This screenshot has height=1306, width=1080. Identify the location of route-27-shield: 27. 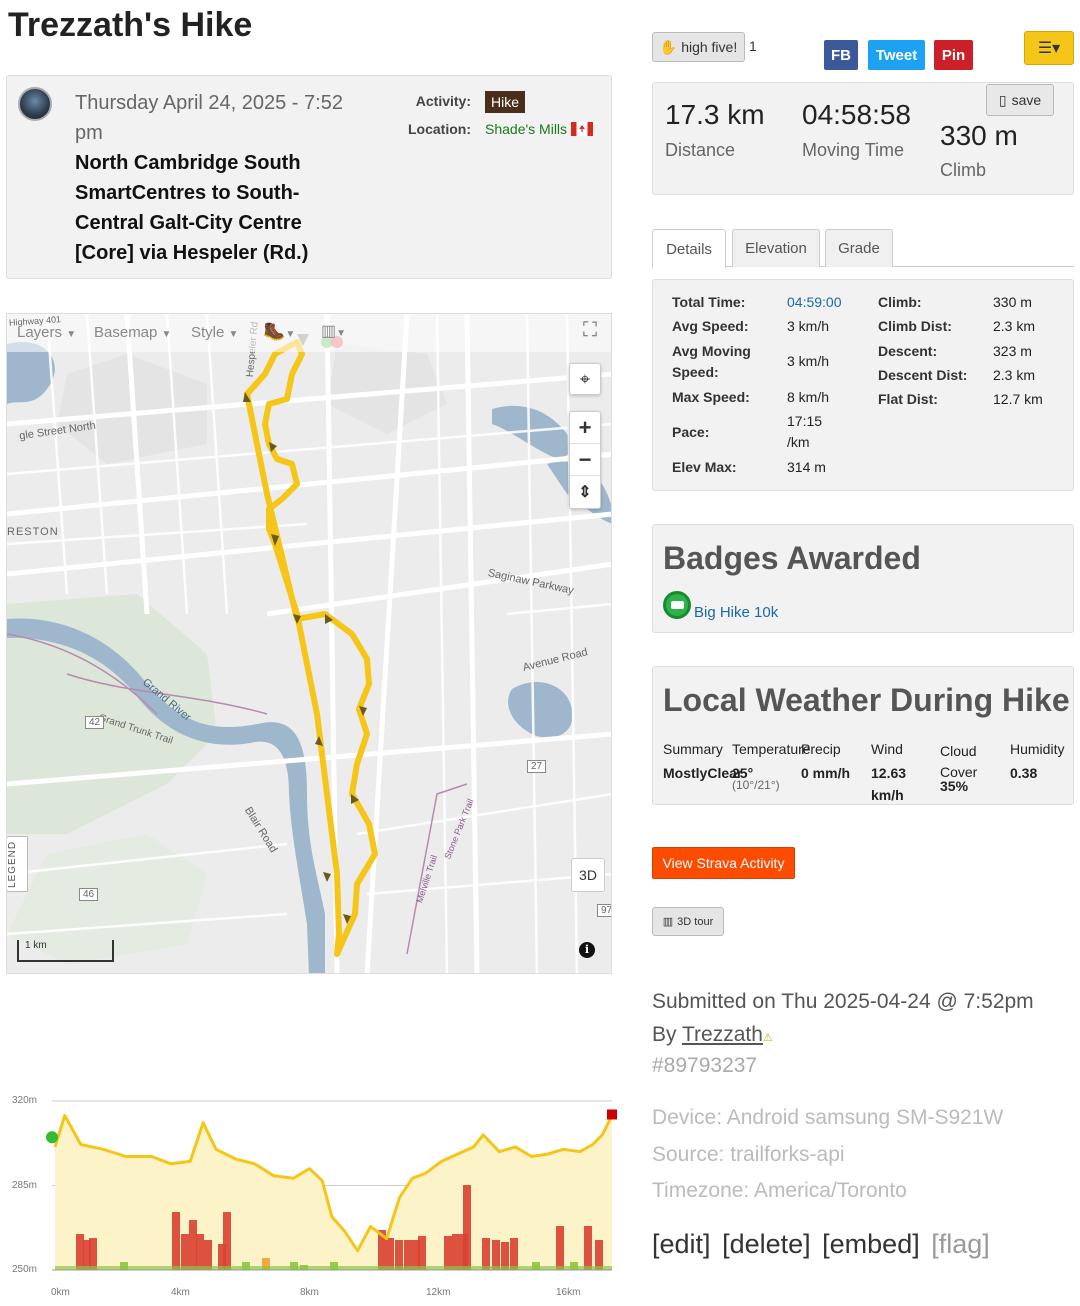
(537, 766).